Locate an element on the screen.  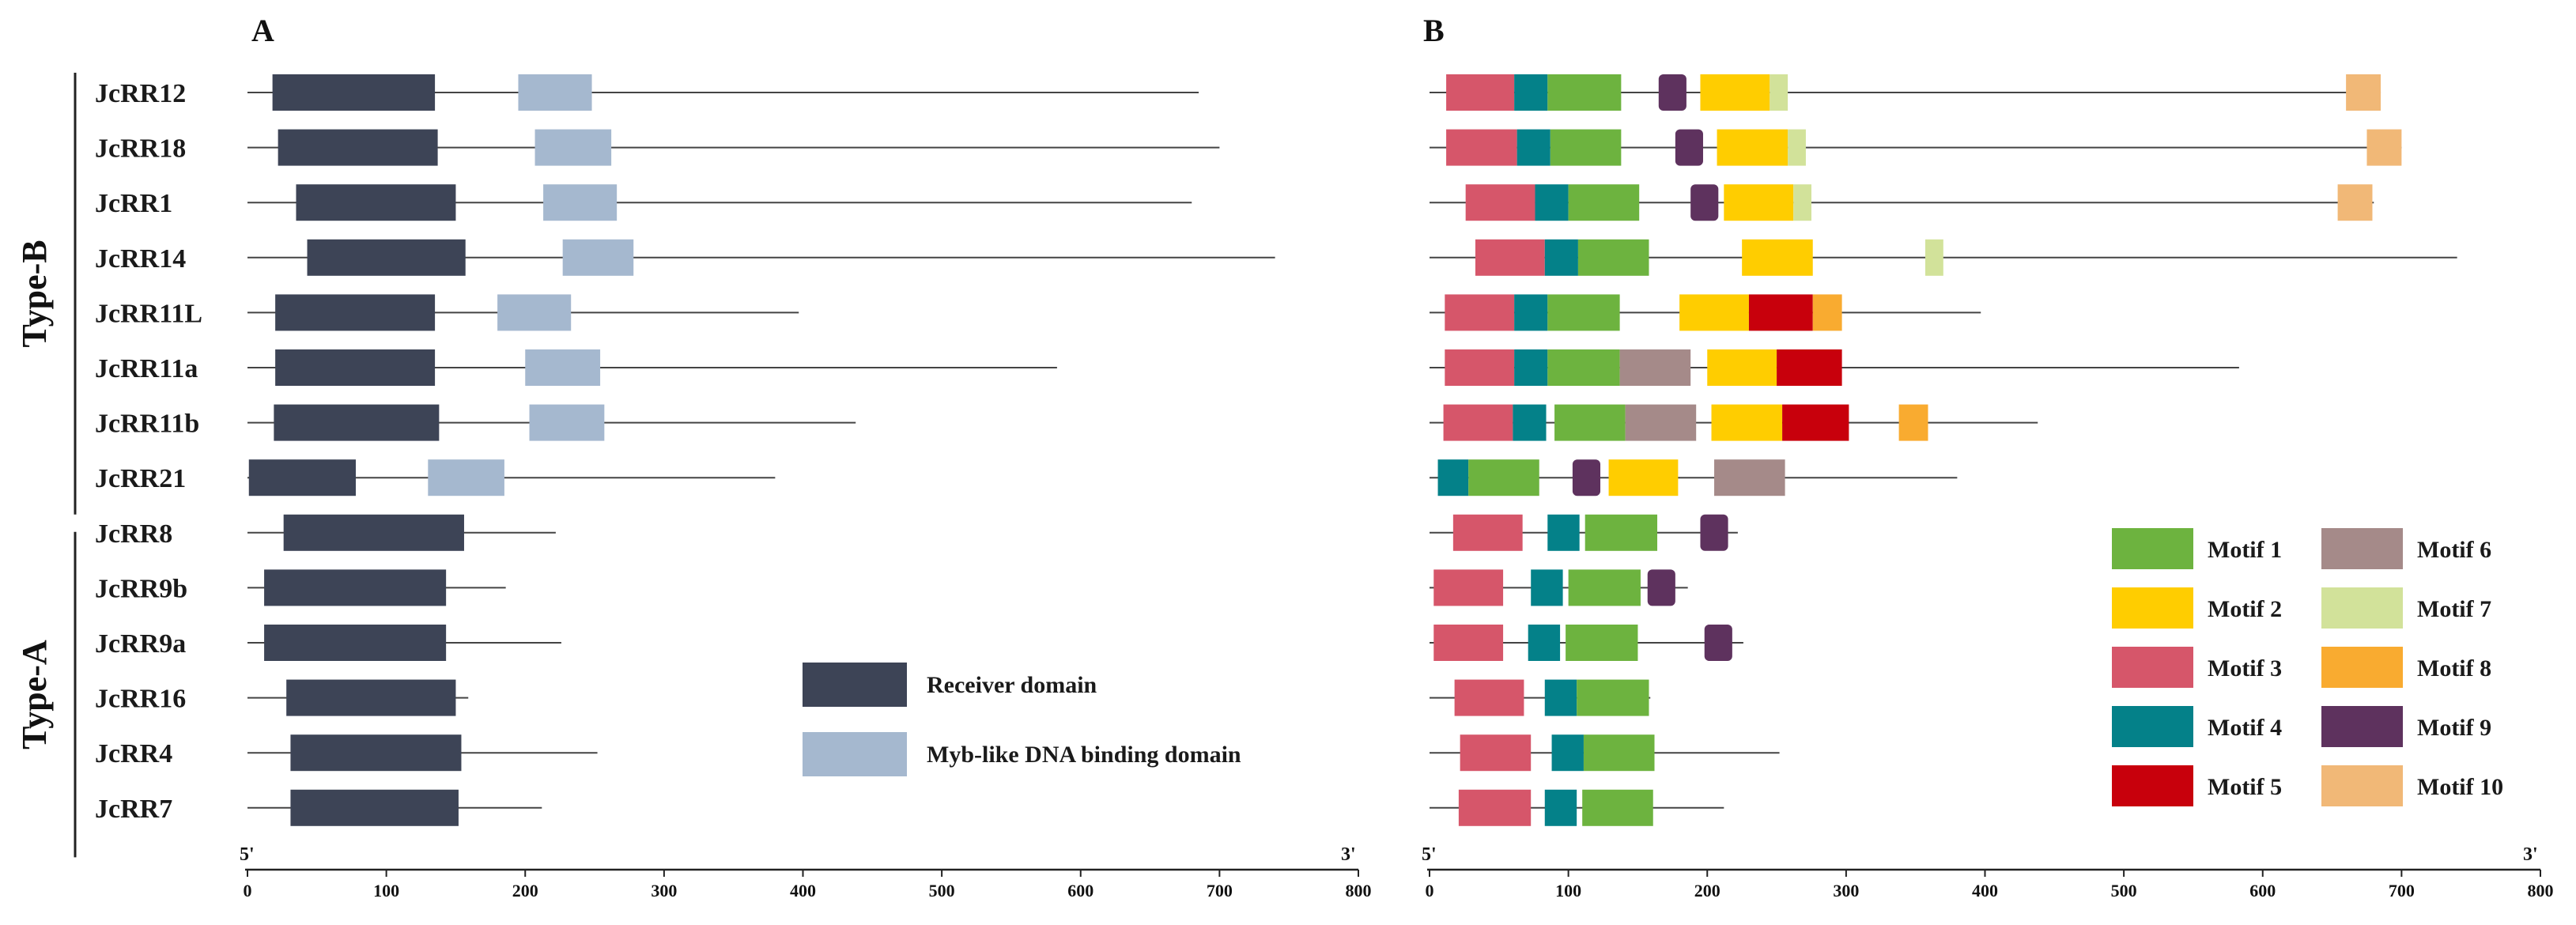
legend-label-motif-2: Motif 2 is located at coordinates (2245, 609).